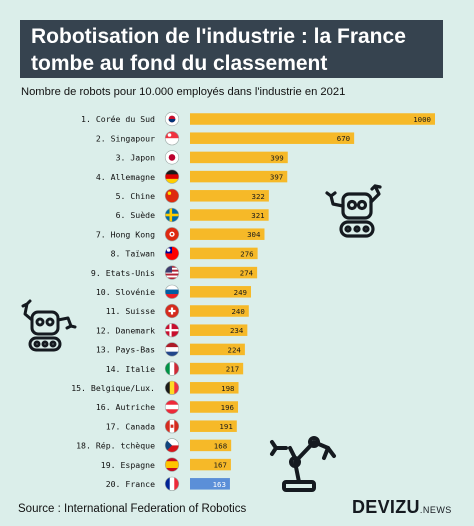 The image size is (474, 526). I want to click on value-label: 322, so click(258, 196).